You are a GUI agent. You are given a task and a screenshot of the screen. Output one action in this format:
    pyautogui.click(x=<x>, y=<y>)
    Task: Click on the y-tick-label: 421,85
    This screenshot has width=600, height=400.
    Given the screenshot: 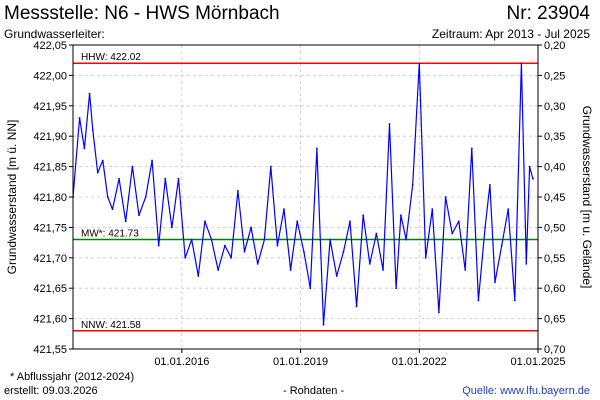 What is the action you would take?
    pyautogui.click(x=50, y=168)
    